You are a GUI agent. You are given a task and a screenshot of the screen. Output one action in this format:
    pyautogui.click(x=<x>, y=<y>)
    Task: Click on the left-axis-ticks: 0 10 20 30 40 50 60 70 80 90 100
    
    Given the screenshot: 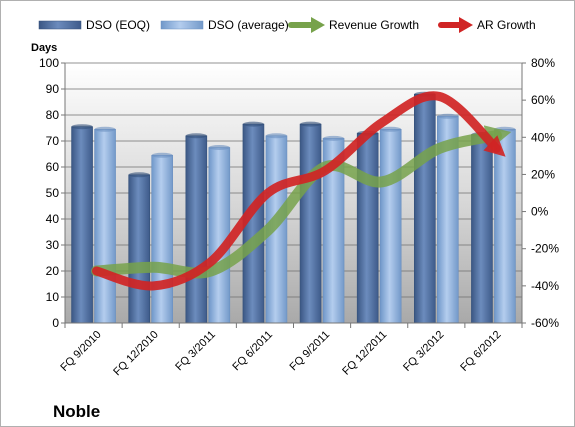 What is the action you would take?
    pyautogui.click(x=52, y=193)
    